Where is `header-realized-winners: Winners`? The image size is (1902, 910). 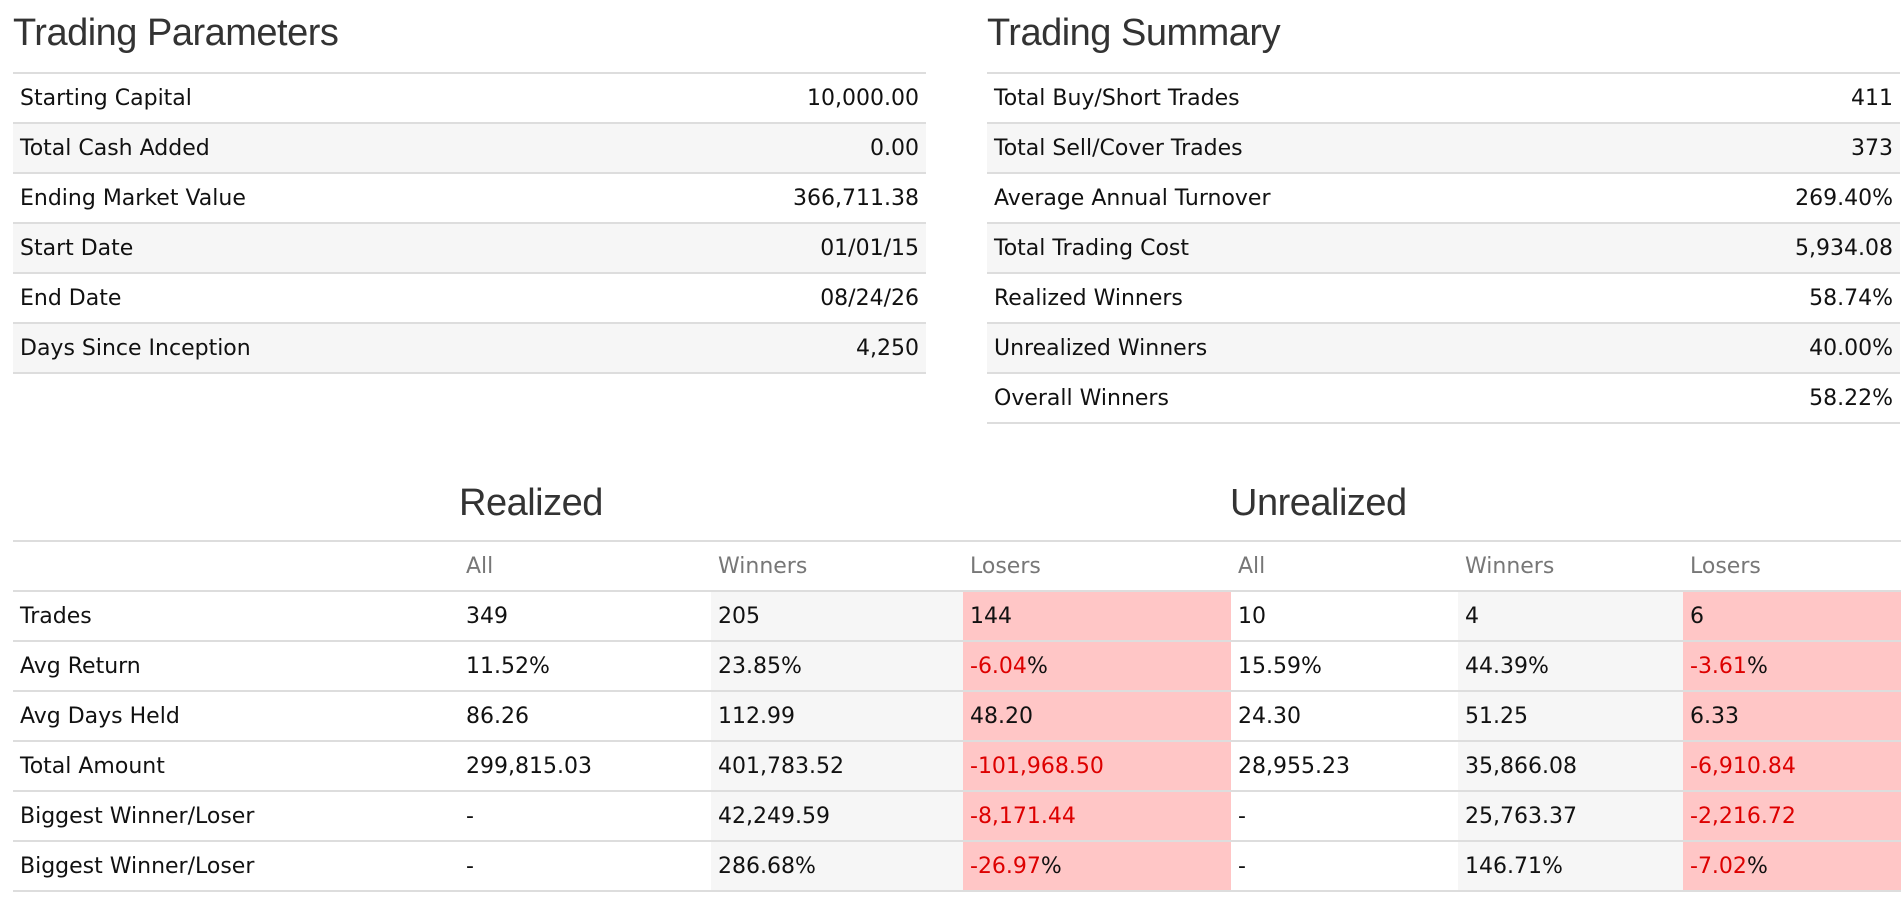
header-realized-winners: Winners is located at coordinates (837, 565).